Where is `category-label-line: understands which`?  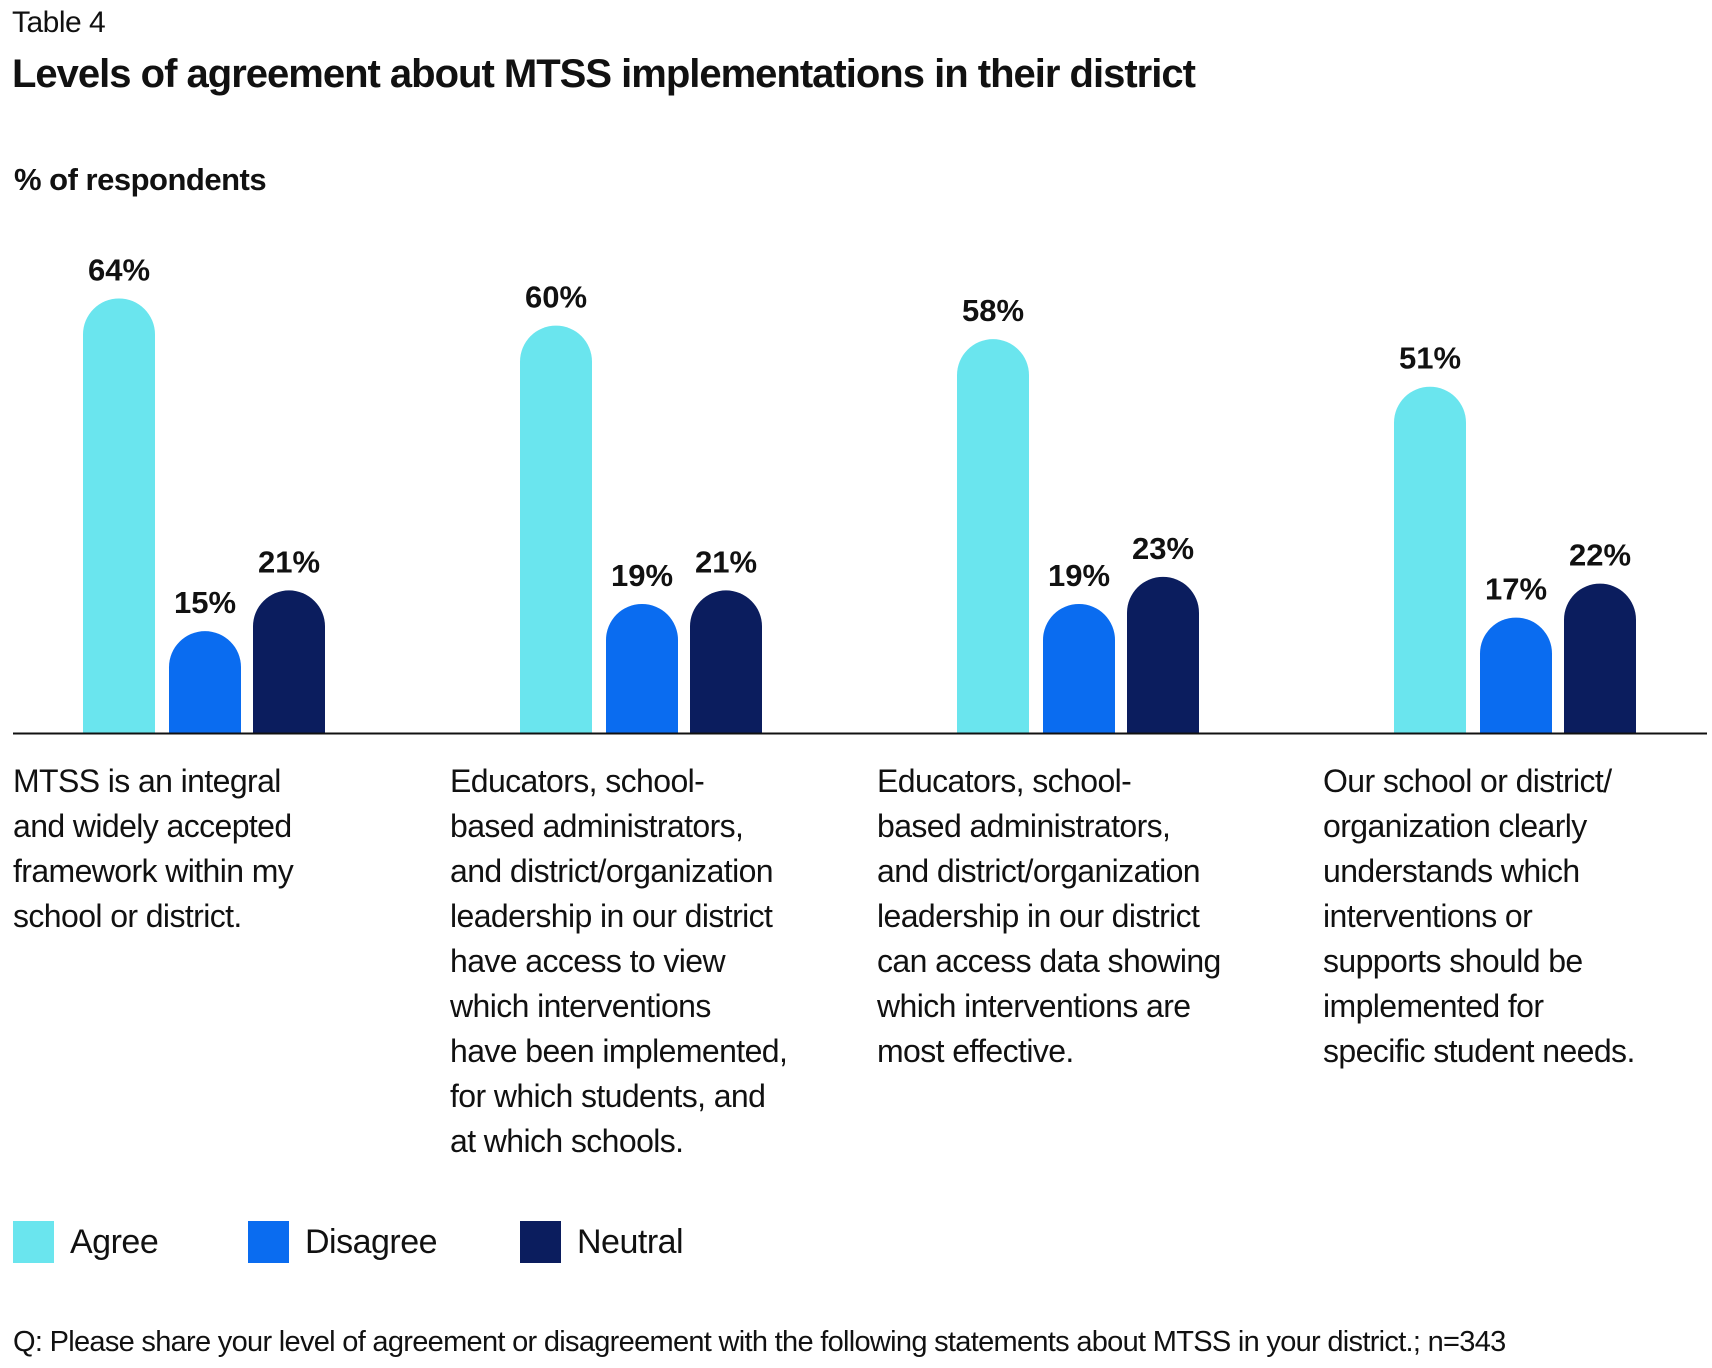 category-label-line: understands which is located at coordinates (1451, 871).